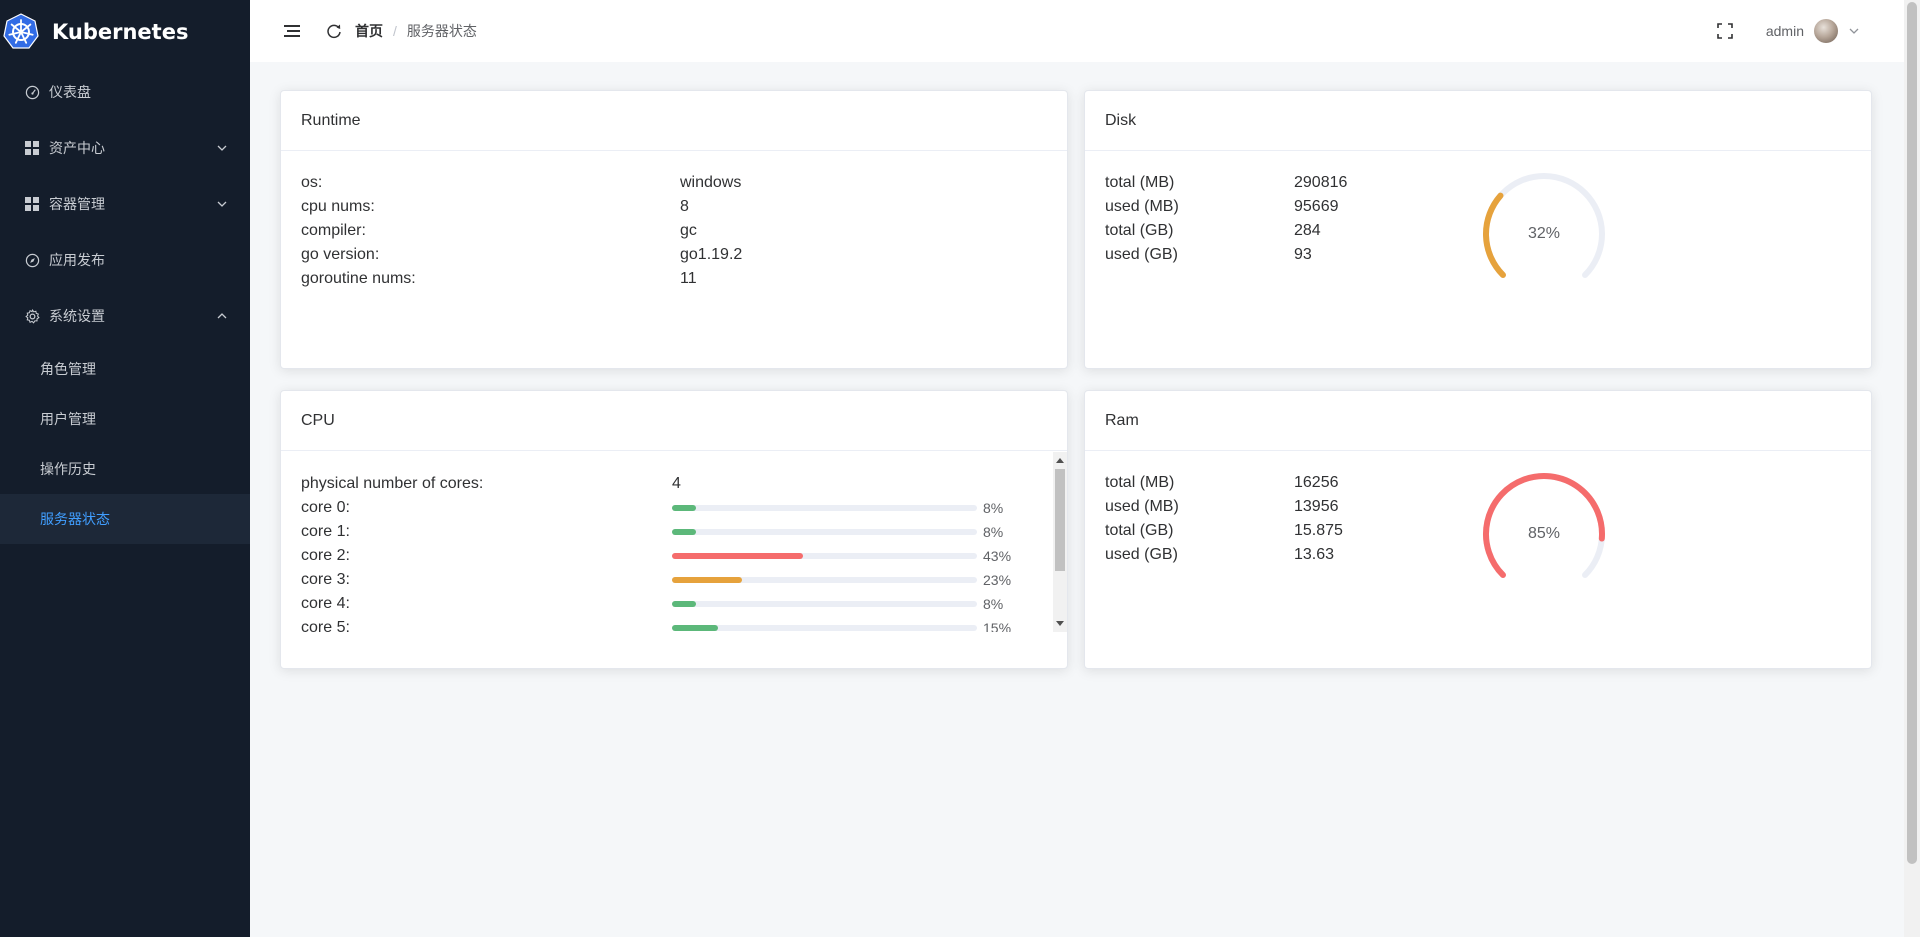 Image resolution: width=1920 pixels, height=937 pixels. Describe the element at coordinates (340, 254) in the screenshot. I see `runtime-key: go version:` at that location.